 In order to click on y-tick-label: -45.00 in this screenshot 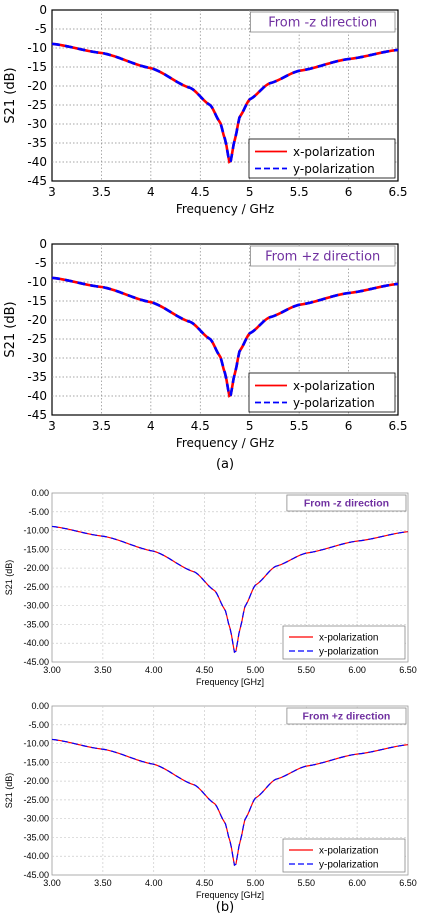, I will do `click(36, 875)`.